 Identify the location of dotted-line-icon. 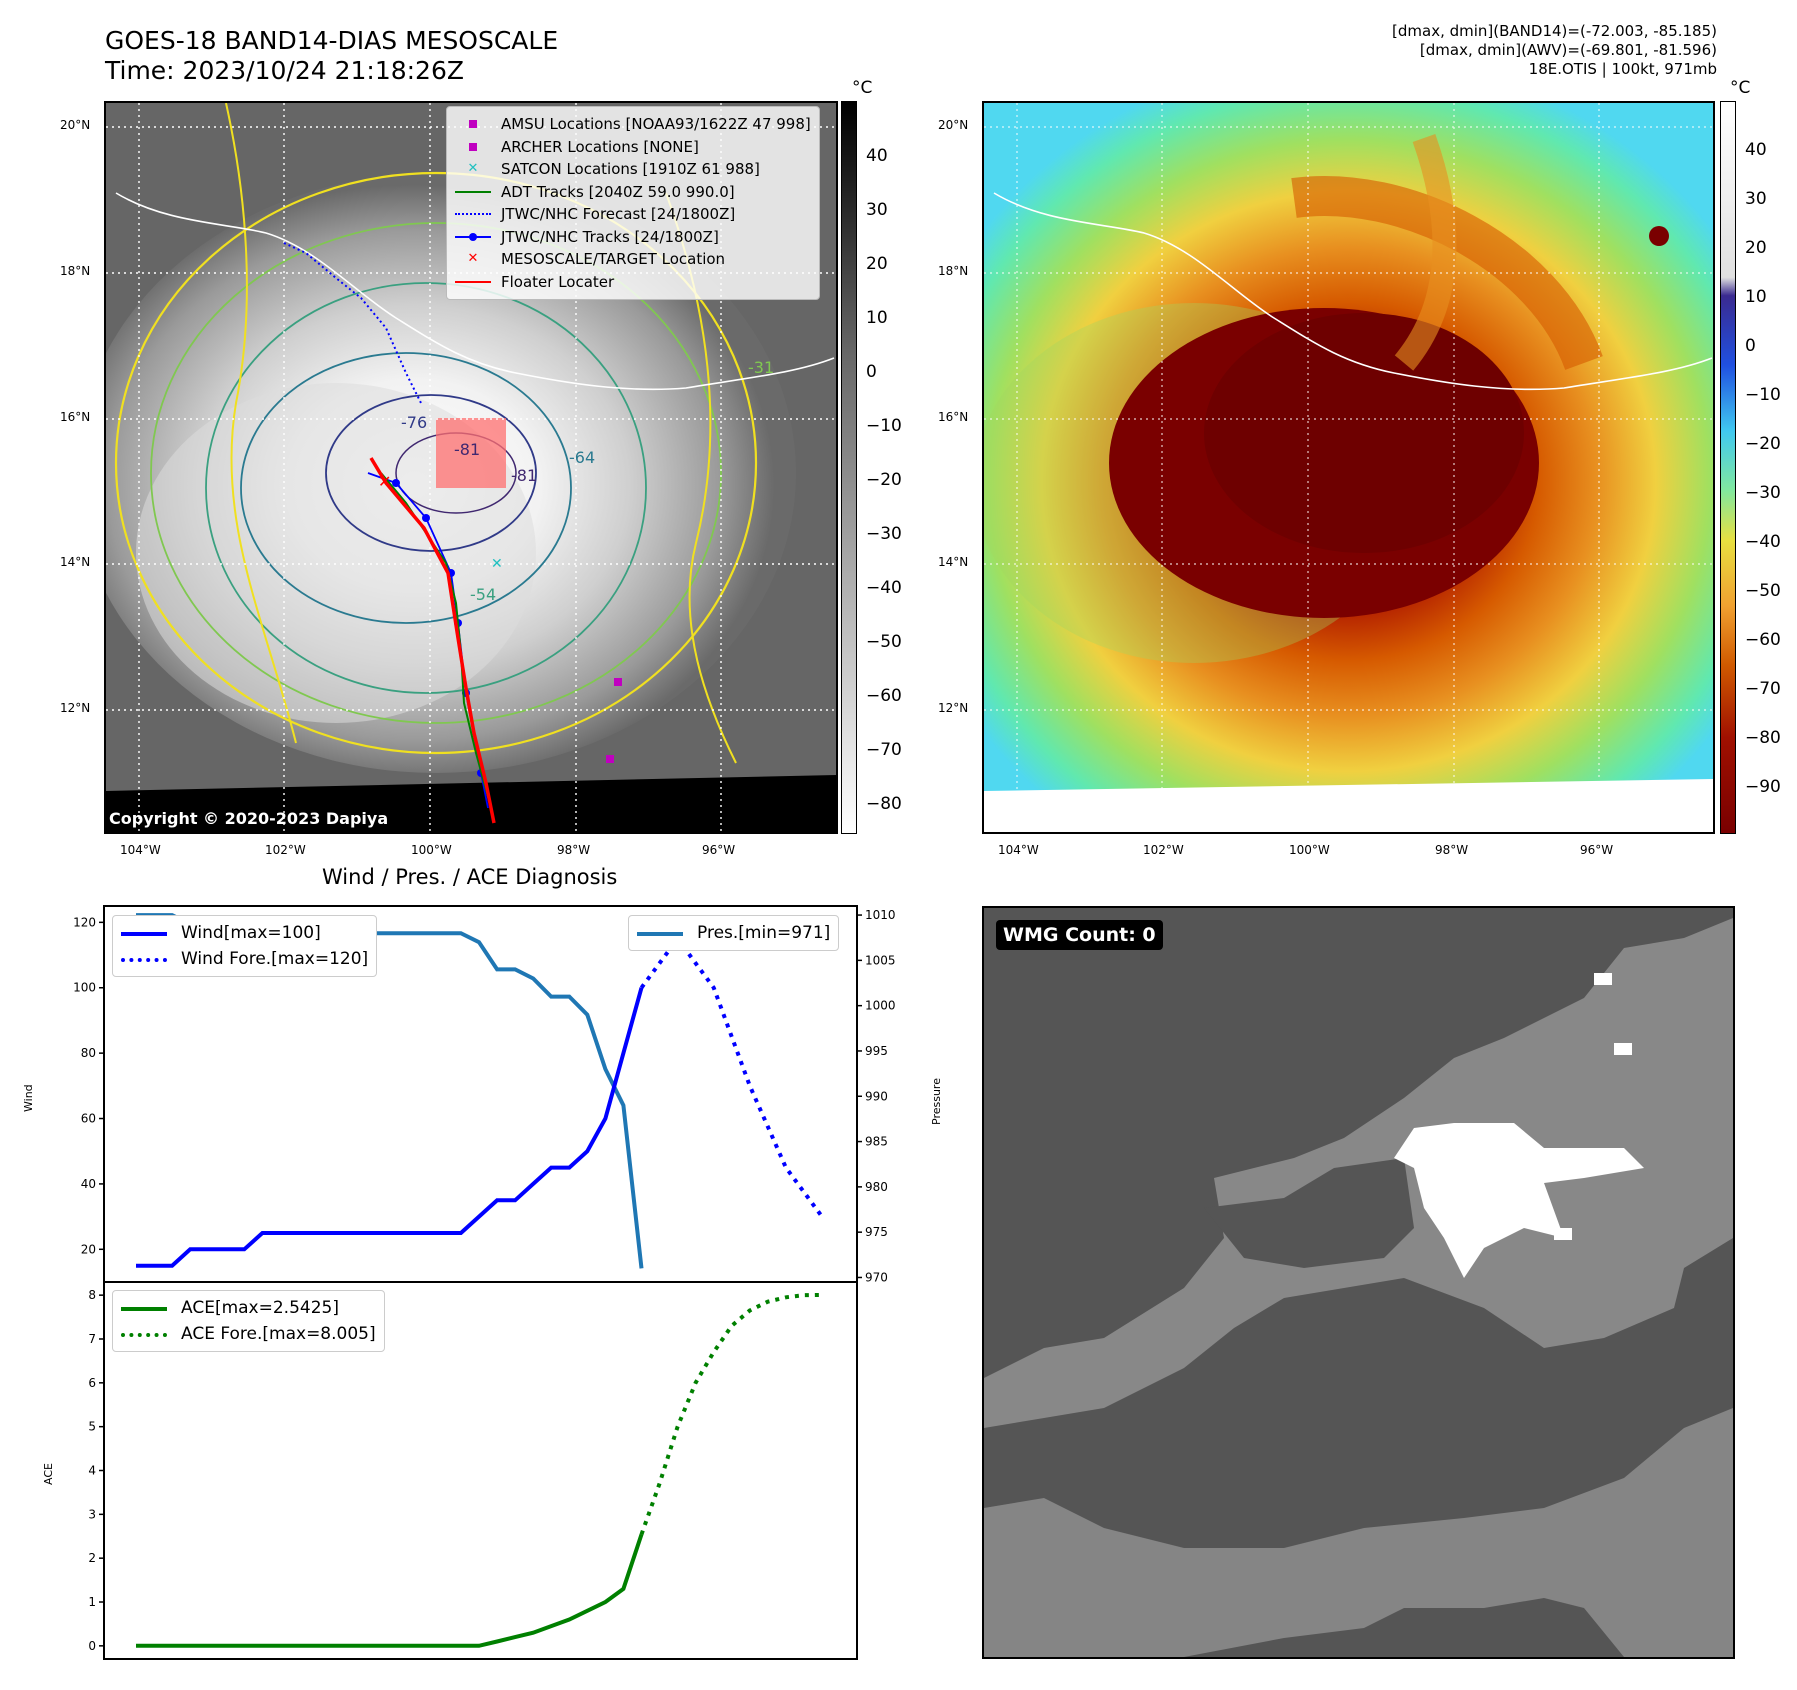
(144, 1334).